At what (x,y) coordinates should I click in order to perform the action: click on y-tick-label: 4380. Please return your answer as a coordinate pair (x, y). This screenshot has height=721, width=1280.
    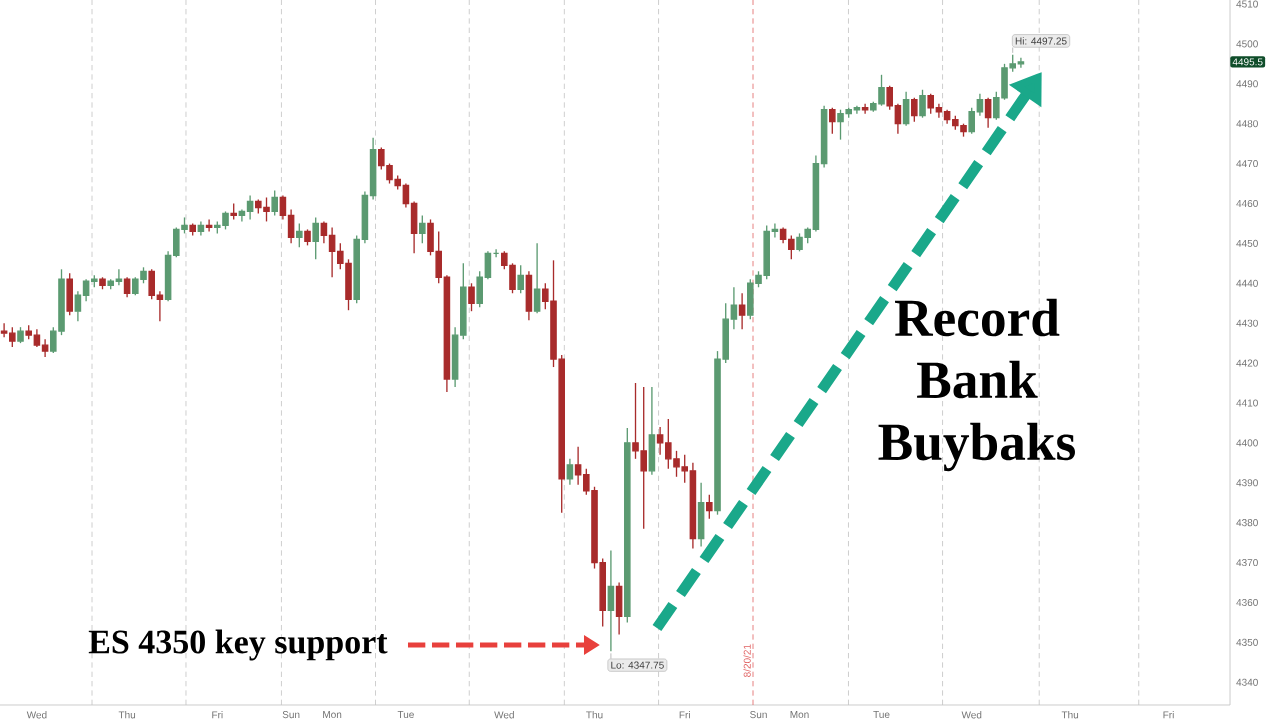
    Looking at the image, I should click on (1247, 523).